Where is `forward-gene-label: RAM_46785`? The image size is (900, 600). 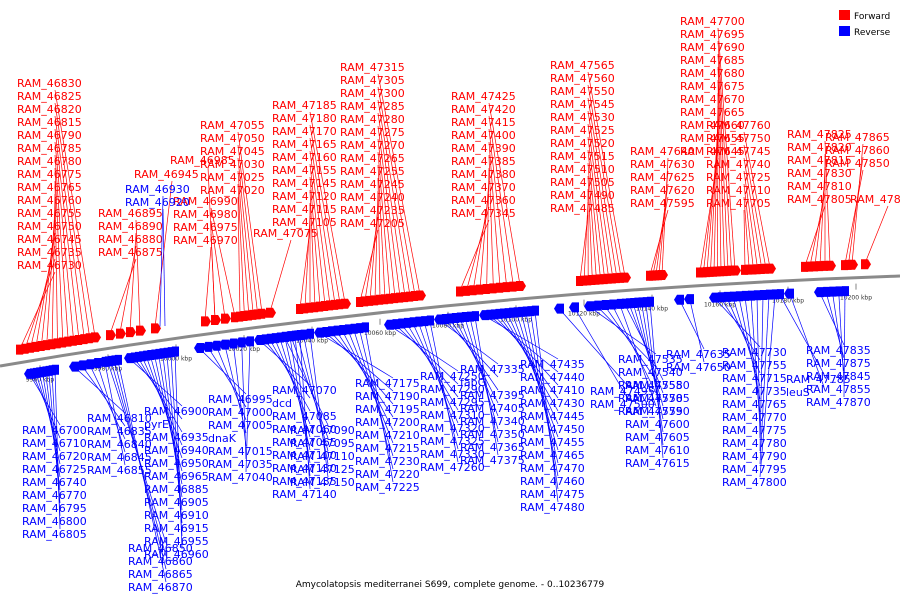 forward-gene-label: RAM_46785 is located at coordinates (49, 148).